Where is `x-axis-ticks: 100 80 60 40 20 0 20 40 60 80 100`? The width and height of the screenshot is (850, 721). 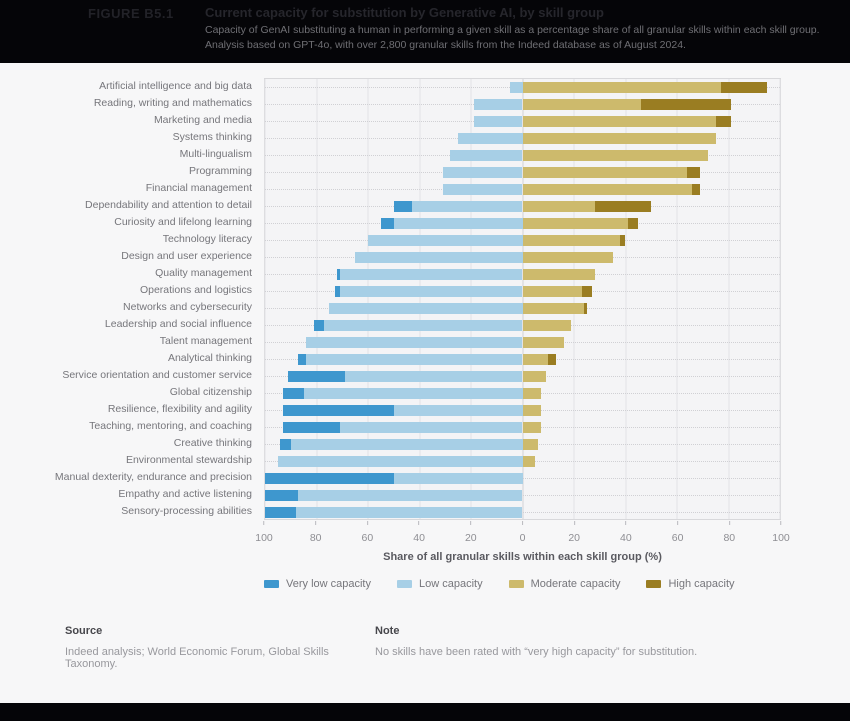
x-axis-ticks: 100 80 60 40 20 0 20 40 60 80 100 is located at coordinates (522, 534).